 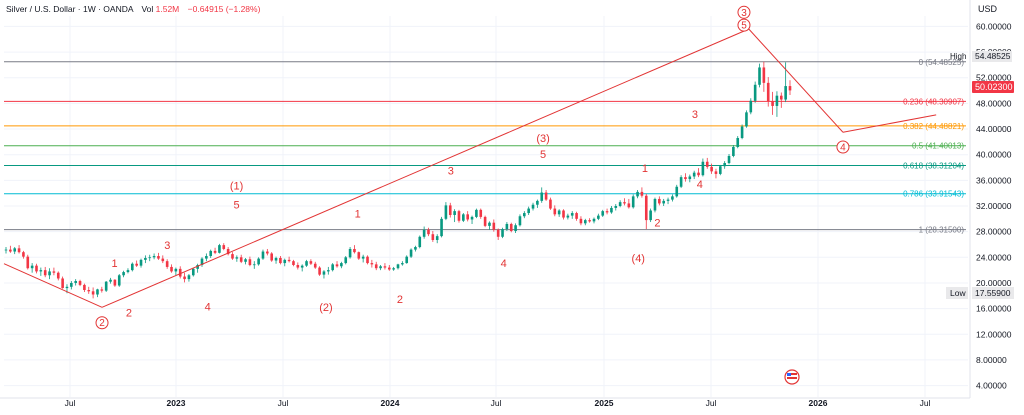 I want to click on y-tick-label: 8.00000, so click(x=991, y=360).